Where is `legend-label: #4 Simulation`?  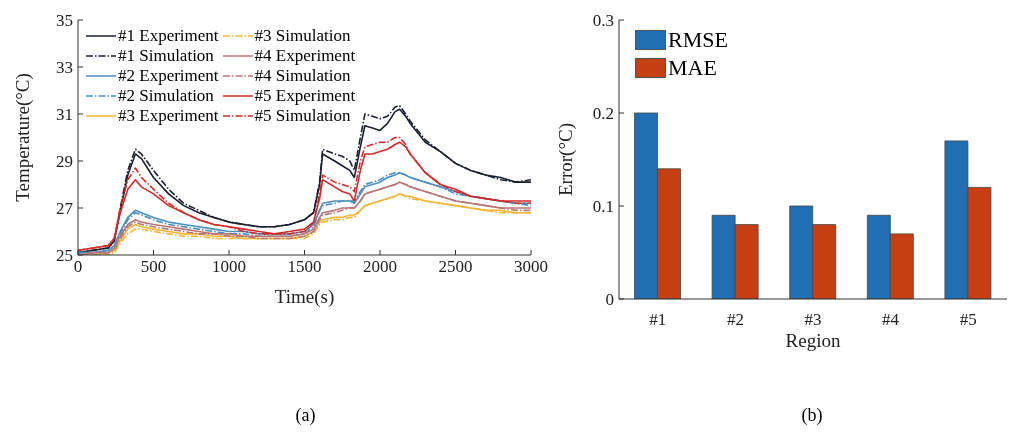
legend-label: #4 Simulation is located at coordinates (302, 76).